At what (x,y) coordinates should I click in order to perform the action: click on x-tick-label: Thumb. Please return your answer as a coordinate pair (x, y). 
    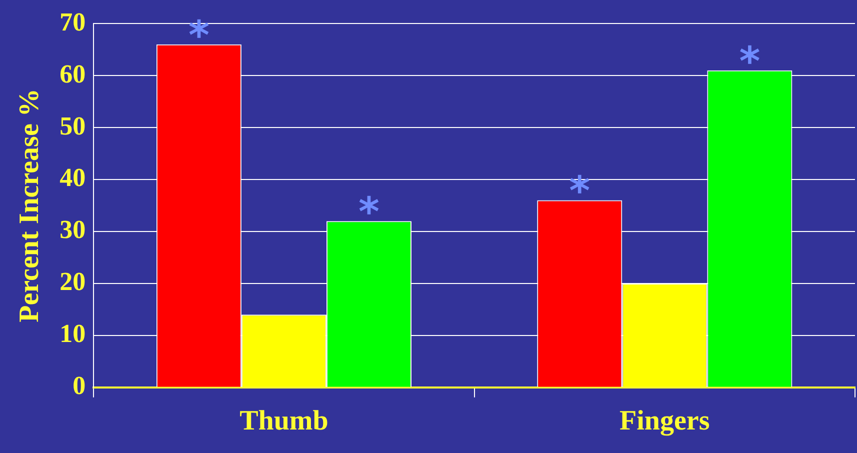
    Looking at the image, I should click on (284, 420).